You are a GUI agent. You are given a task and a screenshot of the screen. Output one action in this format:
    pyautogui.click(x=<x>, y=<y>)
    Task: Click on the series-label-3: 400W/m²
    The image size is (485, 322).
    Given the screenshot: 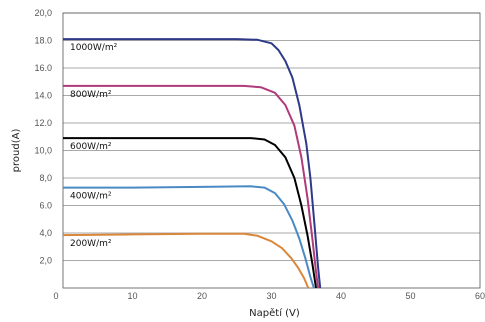 What is the action you would take?
    pyautogui.click(x=91, y=197)
    